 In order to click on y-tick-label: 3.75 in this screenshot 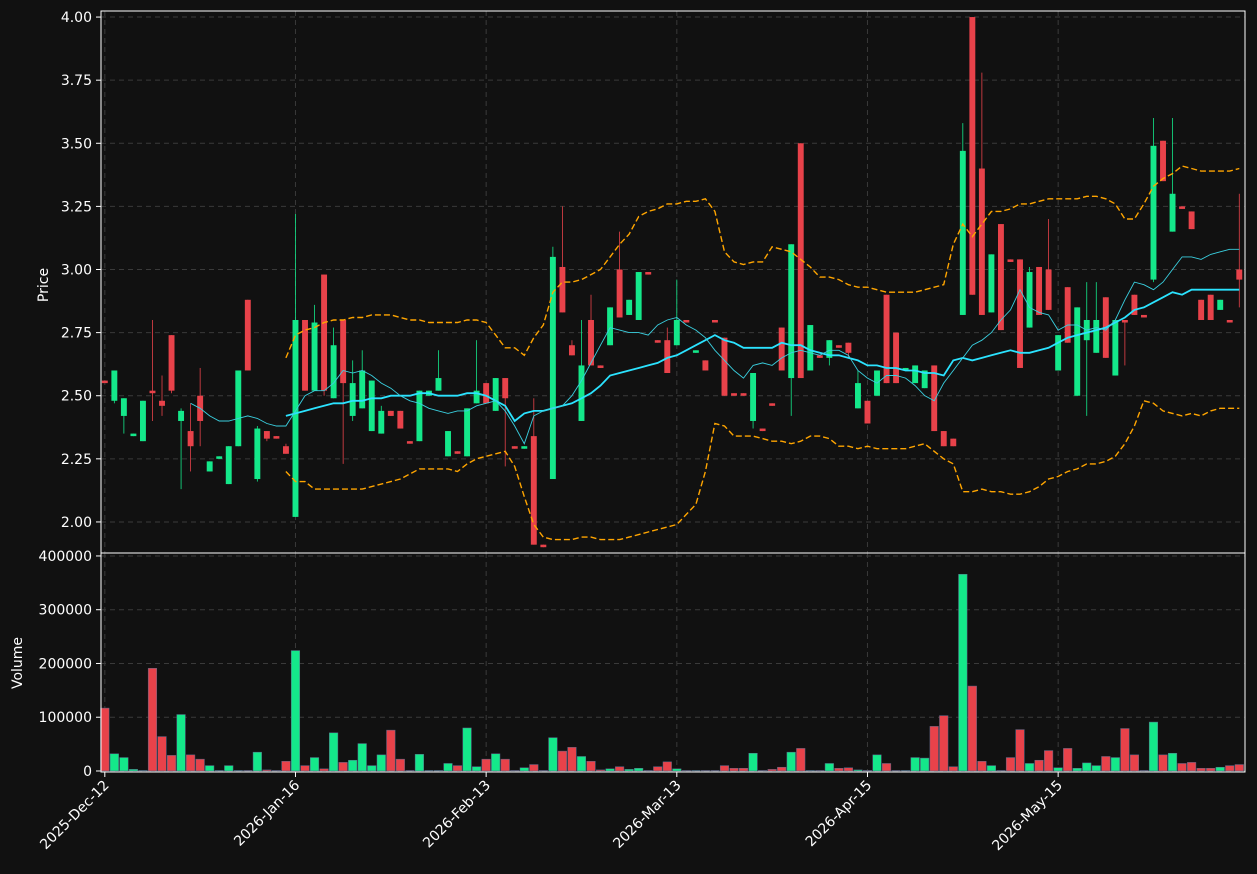, I will do `click(76, 81)`.